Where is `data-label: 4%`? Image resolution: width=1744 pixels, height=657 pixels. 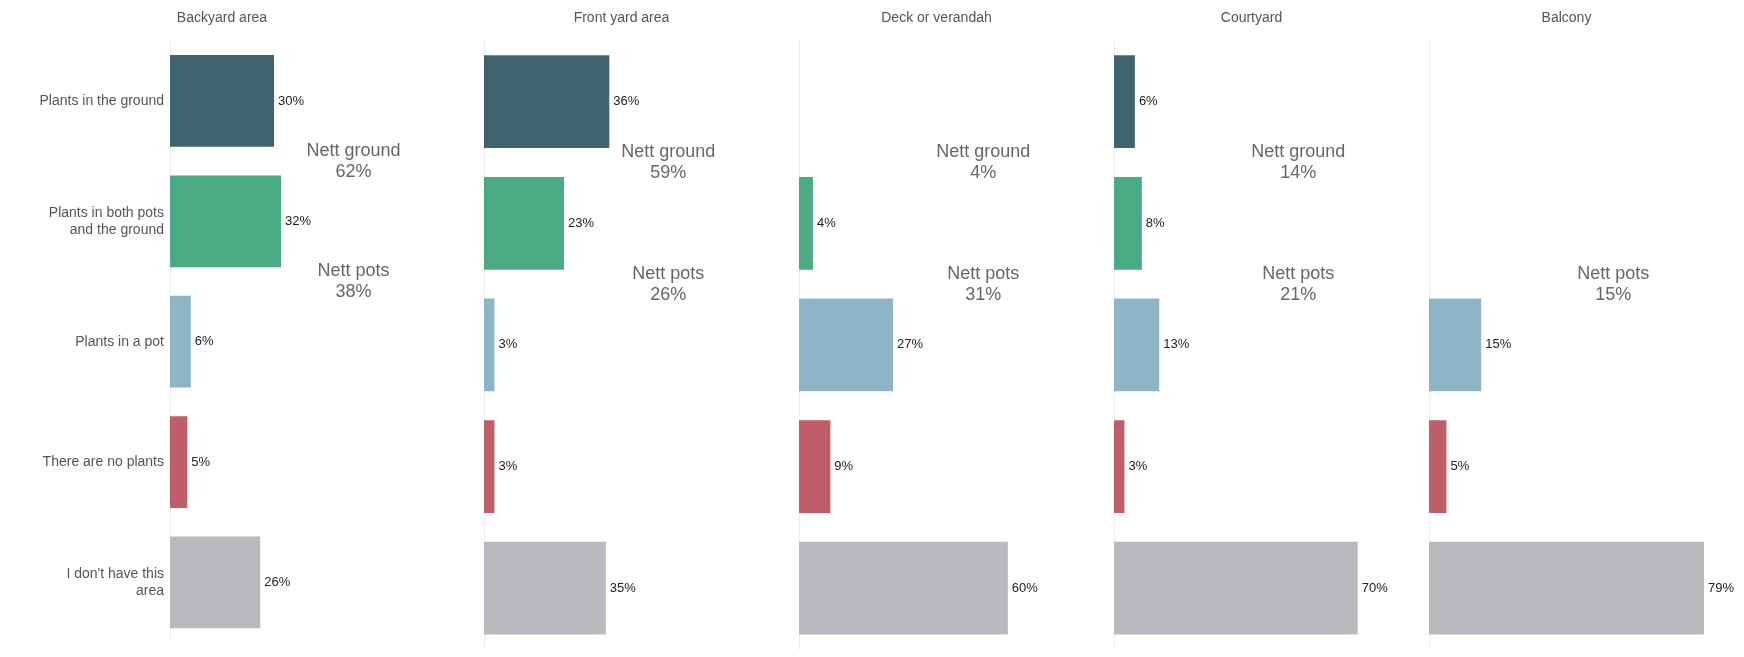 data-label: 4% is located at coordinates (826, 222).